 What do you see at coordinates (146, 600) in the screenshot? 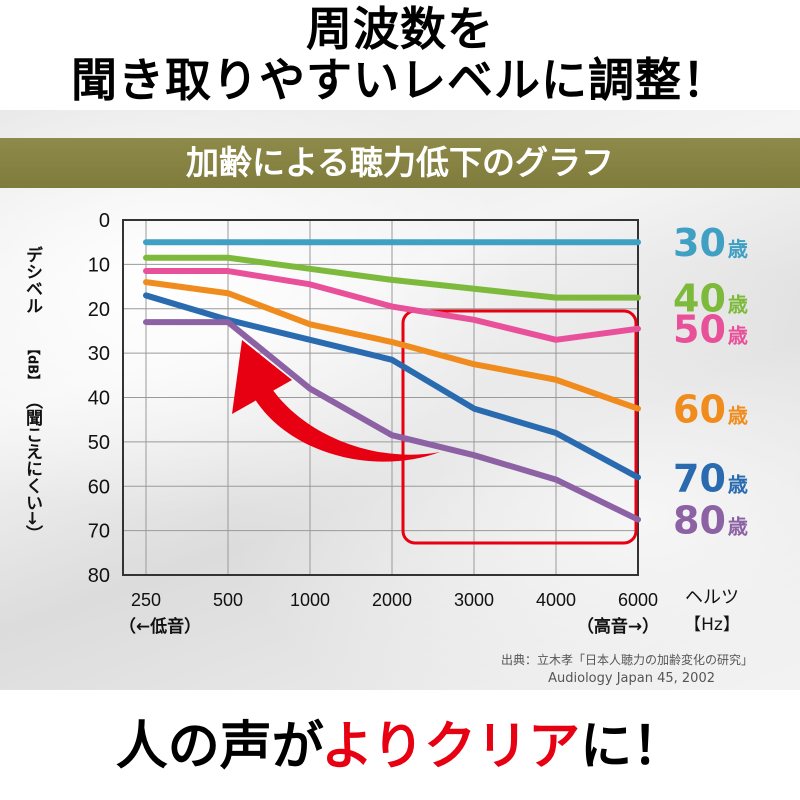
I see `x-tick-label: 250` at bounding box center [146, 600].